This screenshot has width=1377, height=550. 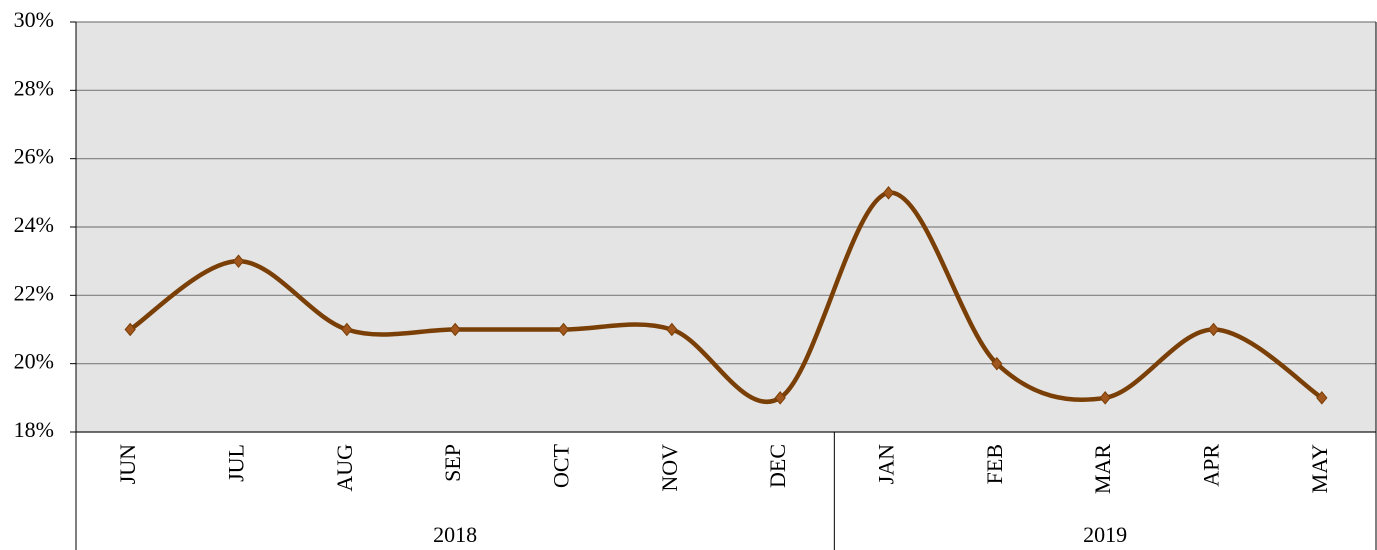 What do you see at coordinates (34, 156) in the screenshot?
I see `y-tick-label: 26%` at bounding box center [34, 156].